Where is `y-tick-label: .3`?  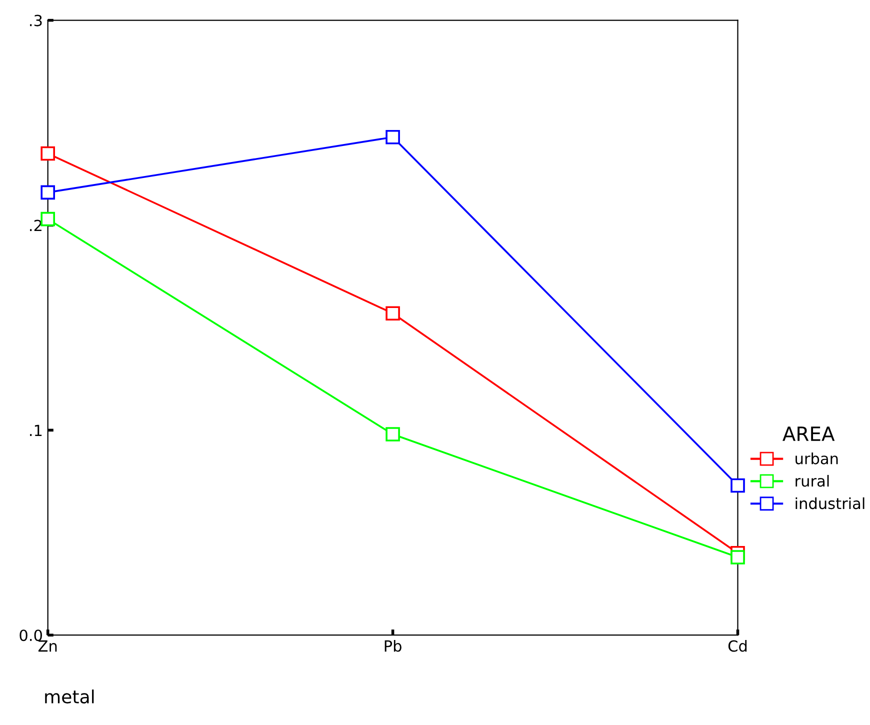 y-tick-label: .3 is located at coordinates (36, 20).